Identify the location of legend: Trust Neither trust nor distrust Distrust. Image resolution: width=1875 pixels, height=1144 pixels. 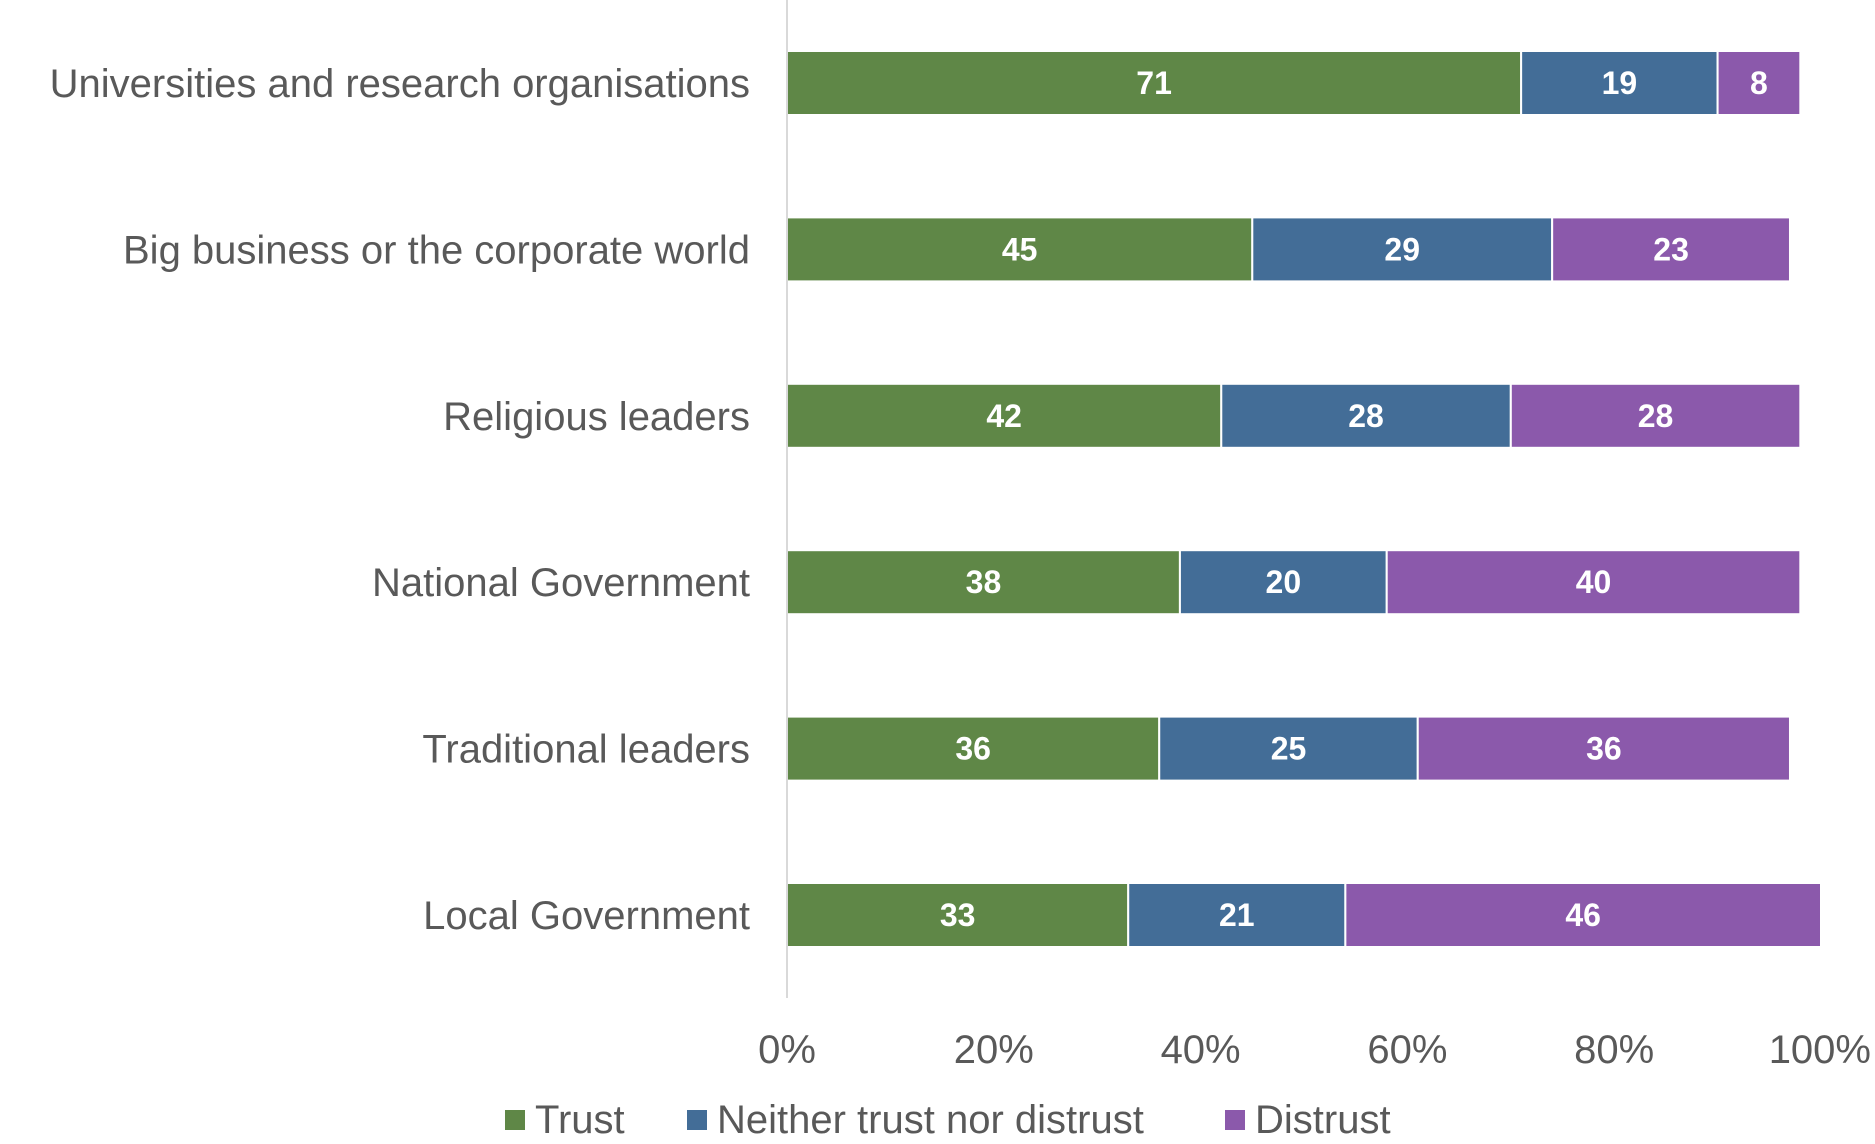
(948, 1120).